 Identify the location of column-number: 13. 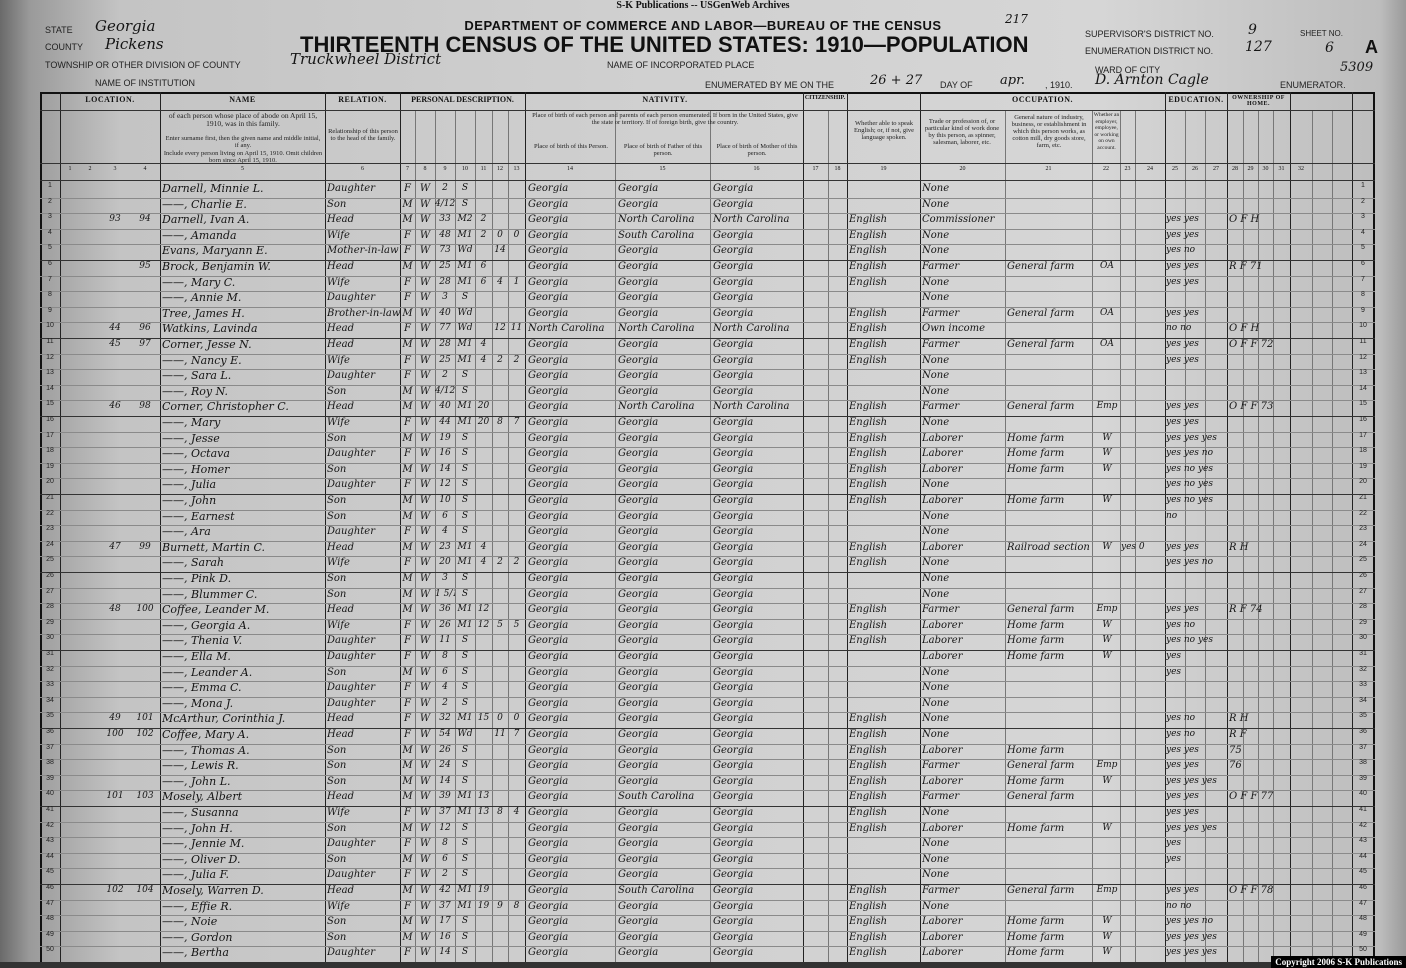
(516, 169).